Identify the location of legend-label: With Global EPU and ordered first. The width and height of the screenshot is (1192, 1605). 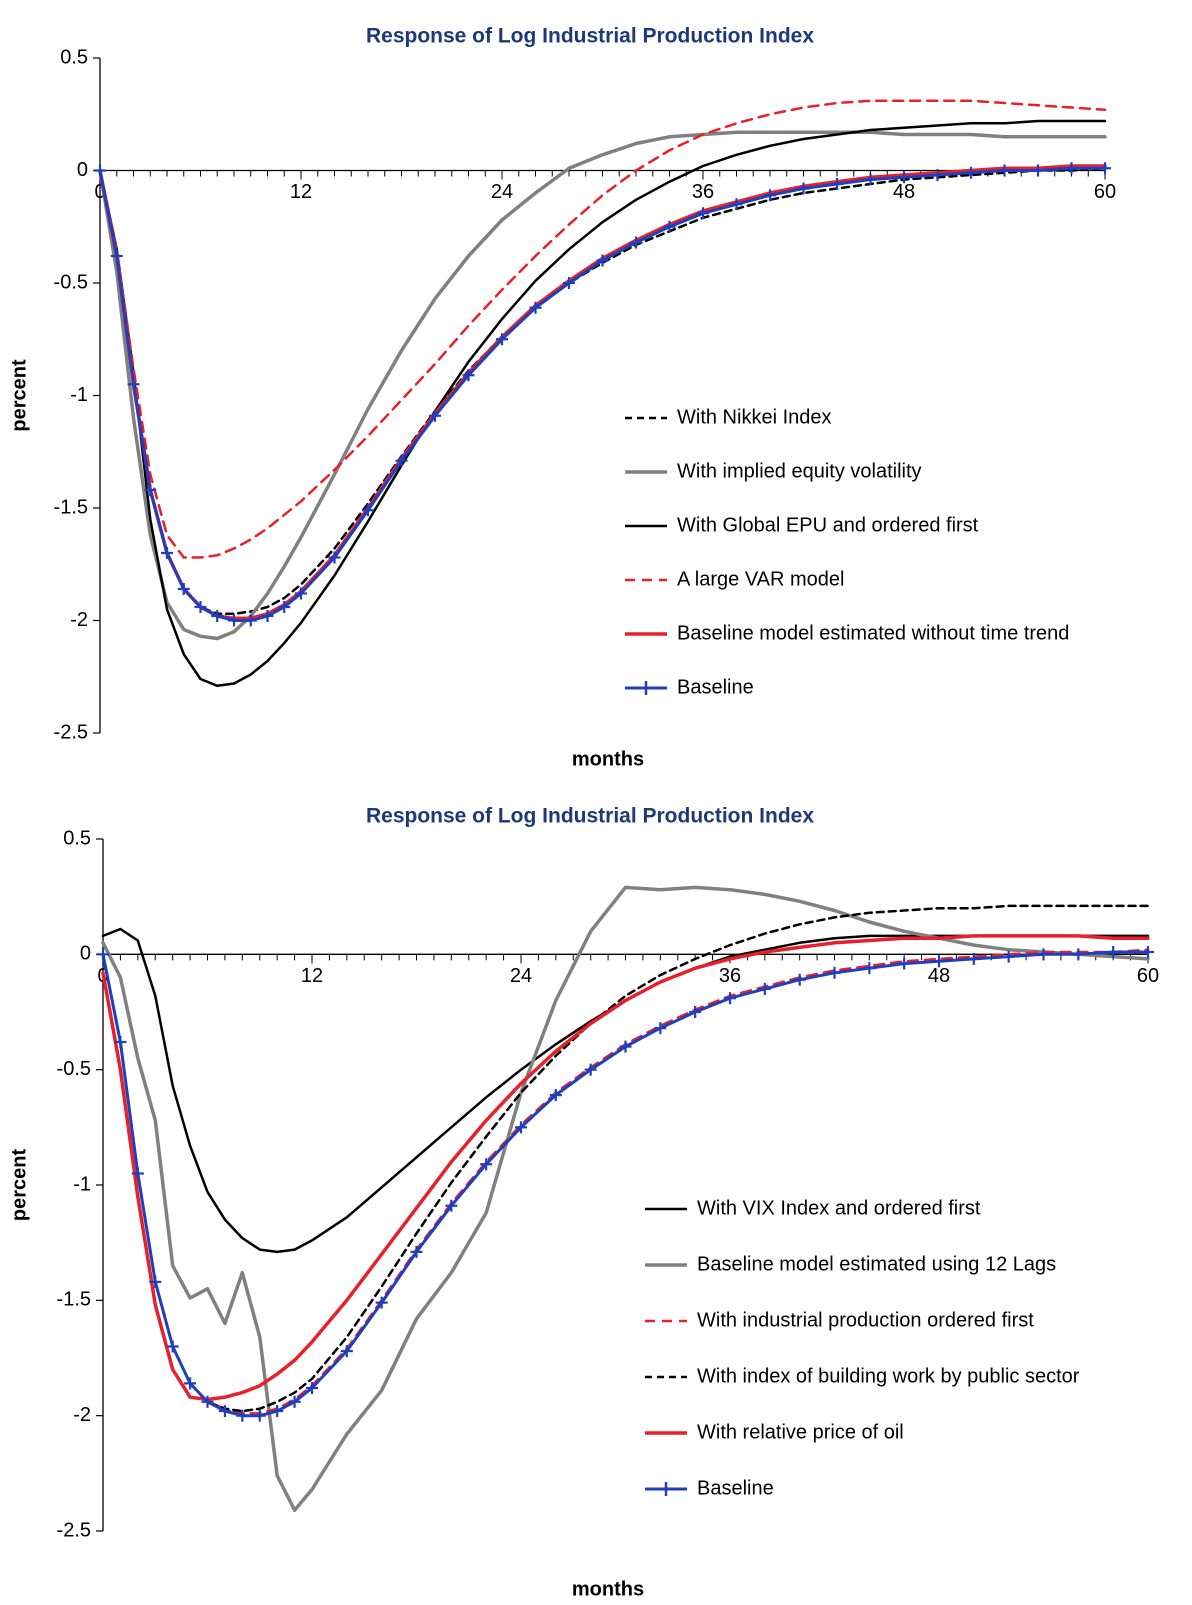
(828, 525).